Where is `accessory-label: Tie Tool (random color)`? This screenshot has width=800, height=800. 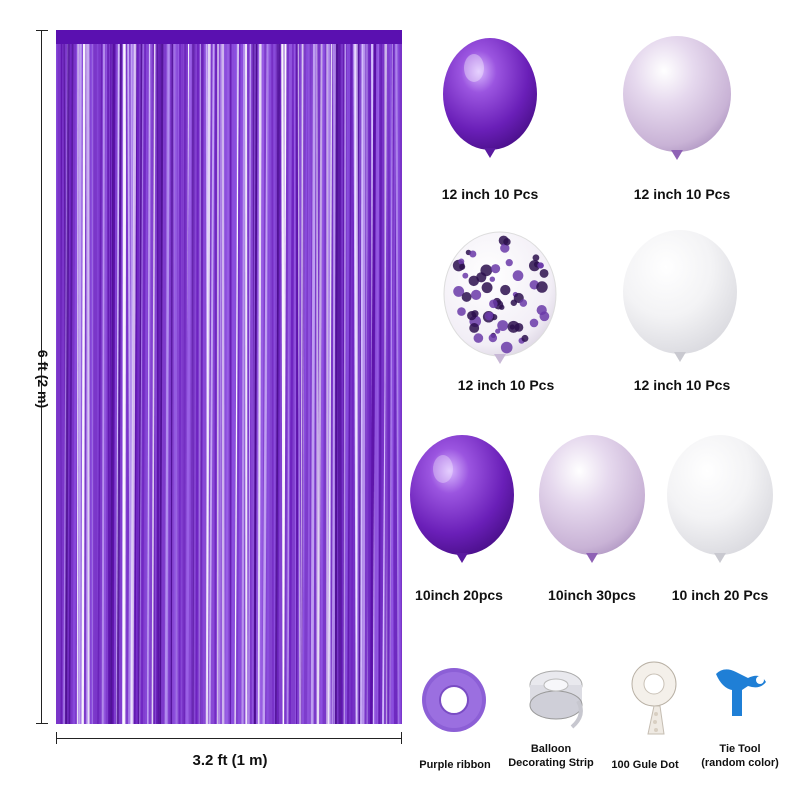 accessory-label: Tie Tool (random color) is located at coordinates (740, 756).